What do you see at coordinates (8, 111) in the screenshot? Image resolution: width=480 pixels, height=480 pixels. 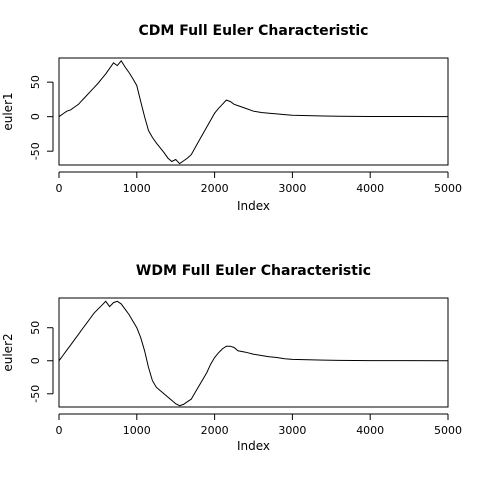 I see `y-axis-label: euler1` at bounding box center [8, 111].